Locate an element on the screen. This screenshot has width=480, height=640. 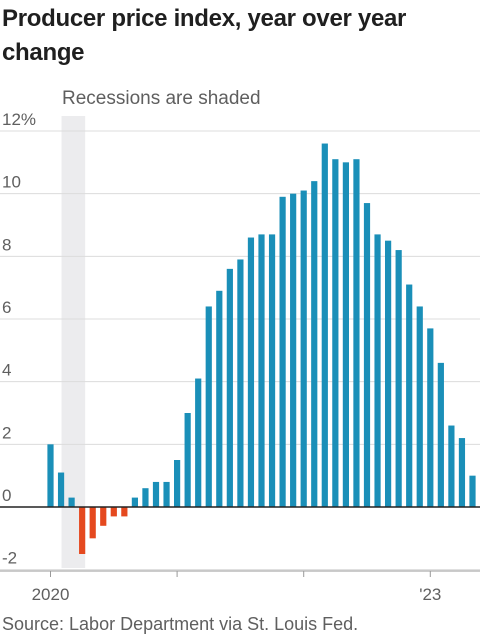
x-tick-label: '23 is located at coordinates (430, 594).